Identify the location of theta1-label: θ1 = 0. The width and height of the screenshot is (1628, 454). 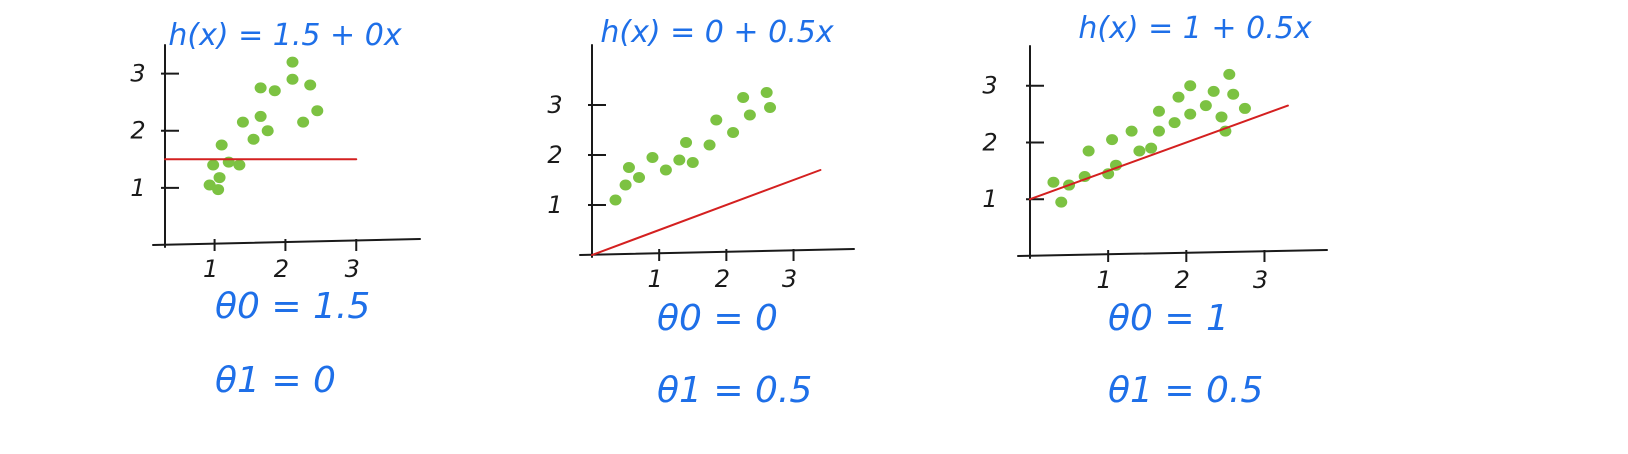
(275, 380).